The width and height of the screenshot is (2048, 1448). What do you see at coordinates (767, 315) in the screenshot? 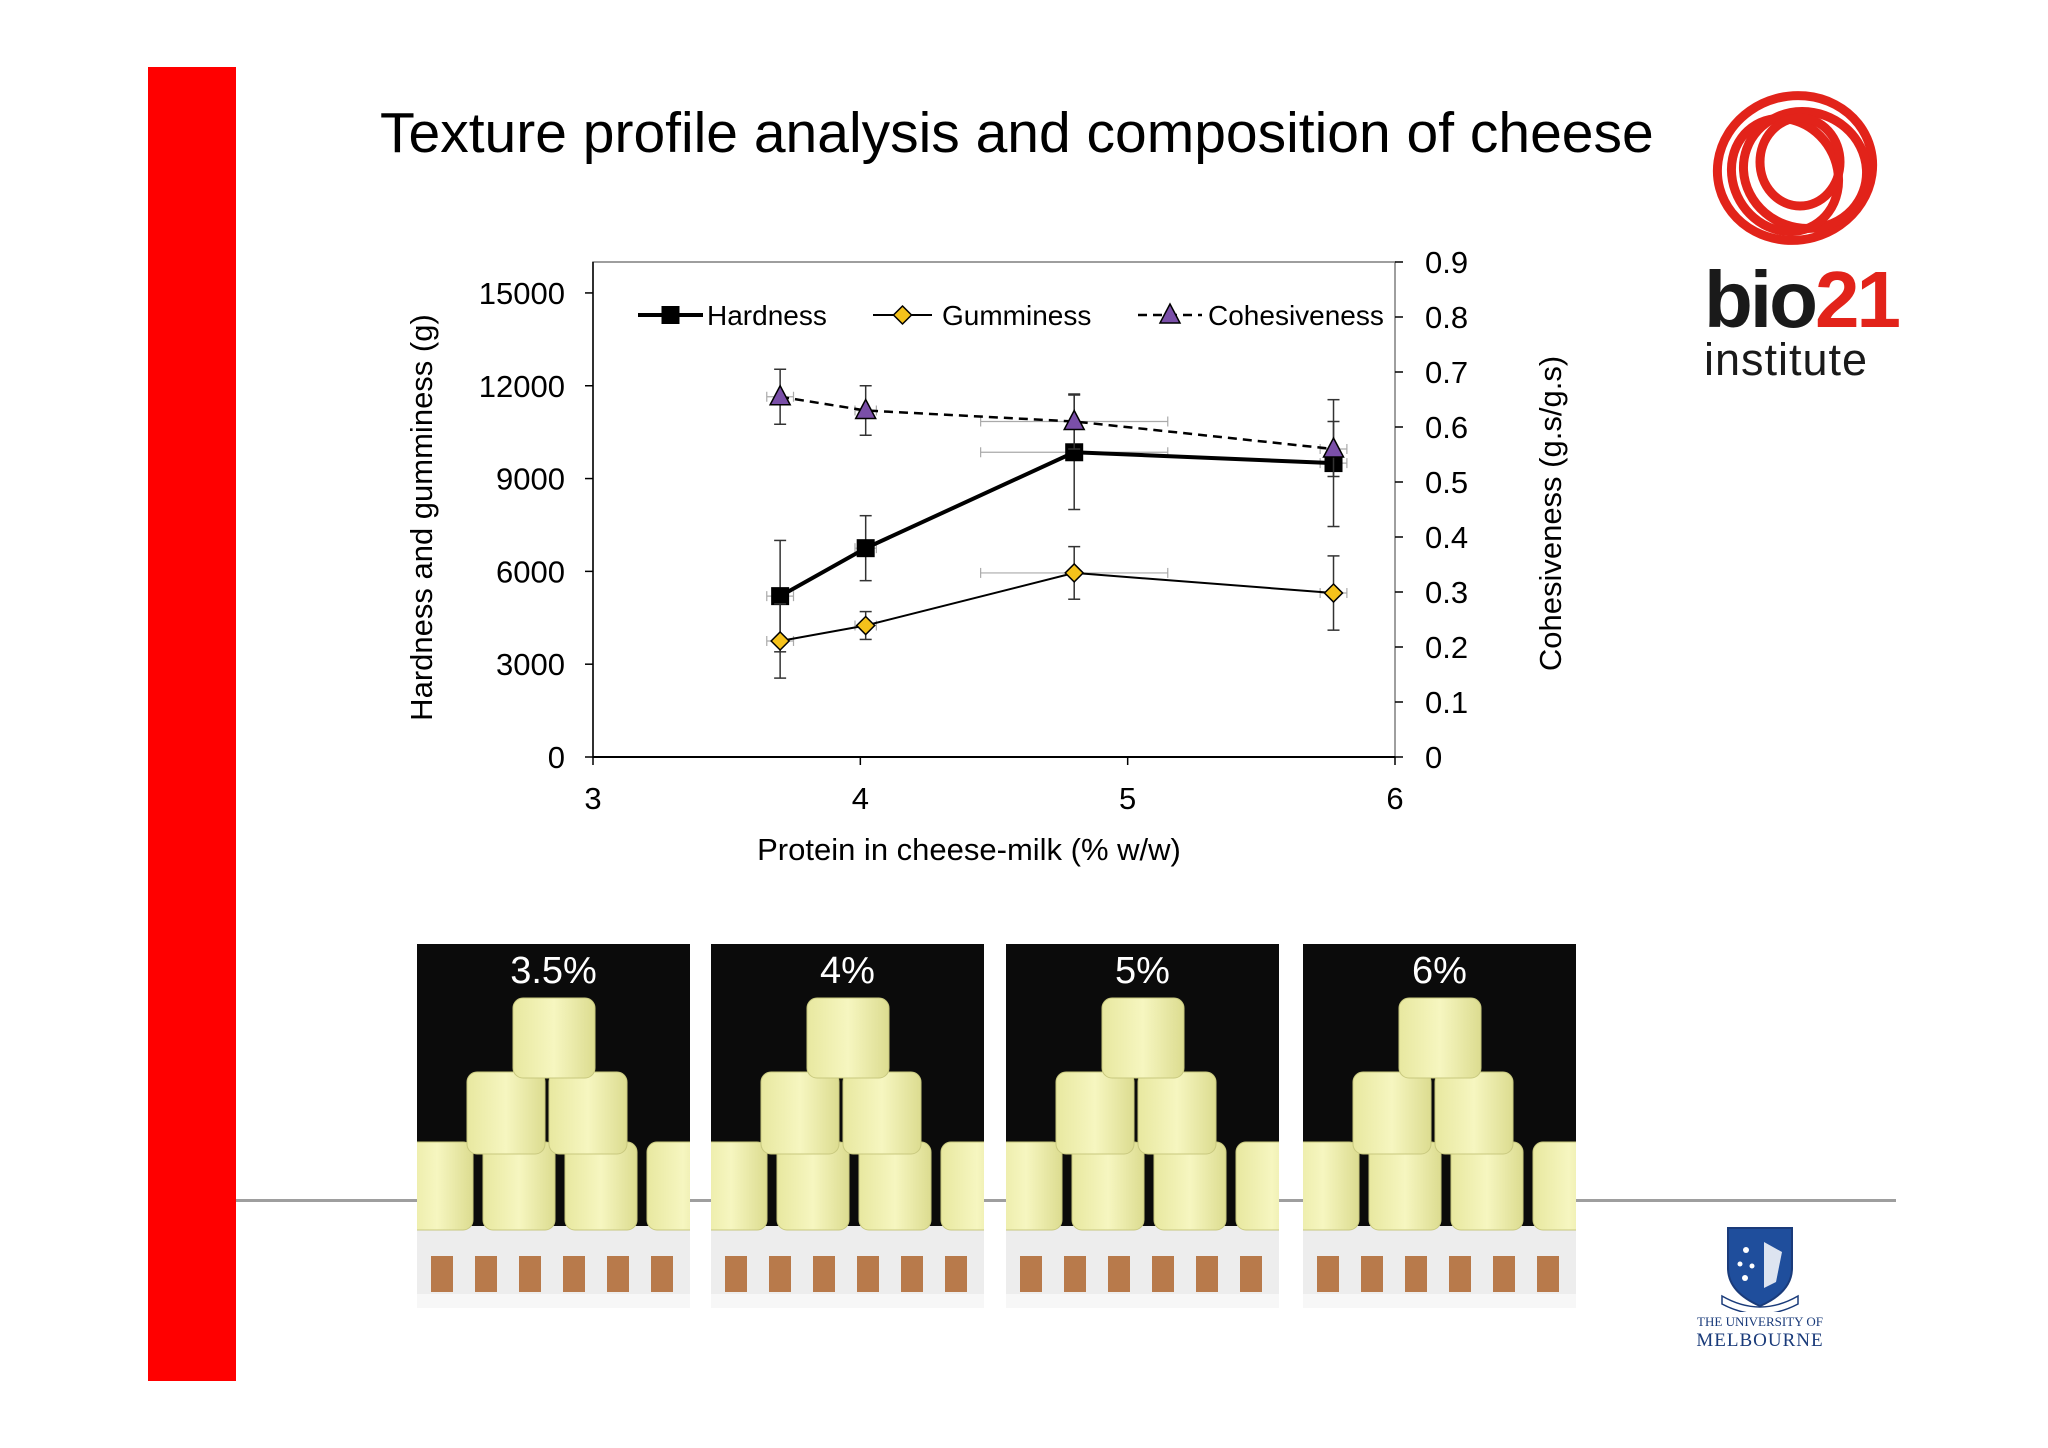
I see `legend-label: Hardness` at bounding box center [767, 315].